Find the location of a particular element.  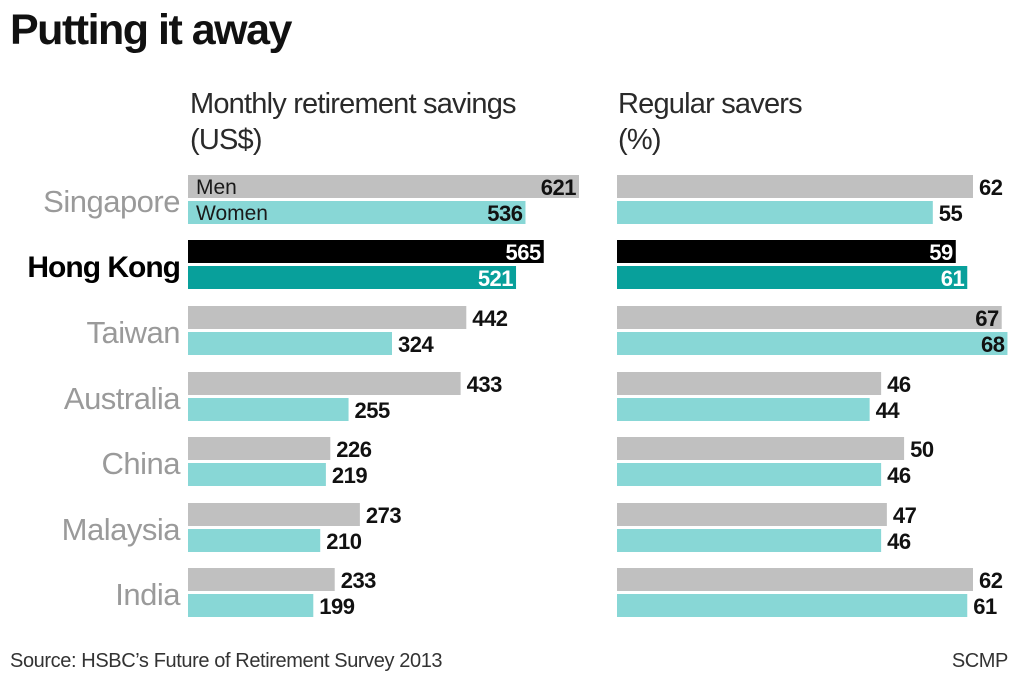

credit: SCMP is located at coordinates (980, 661).